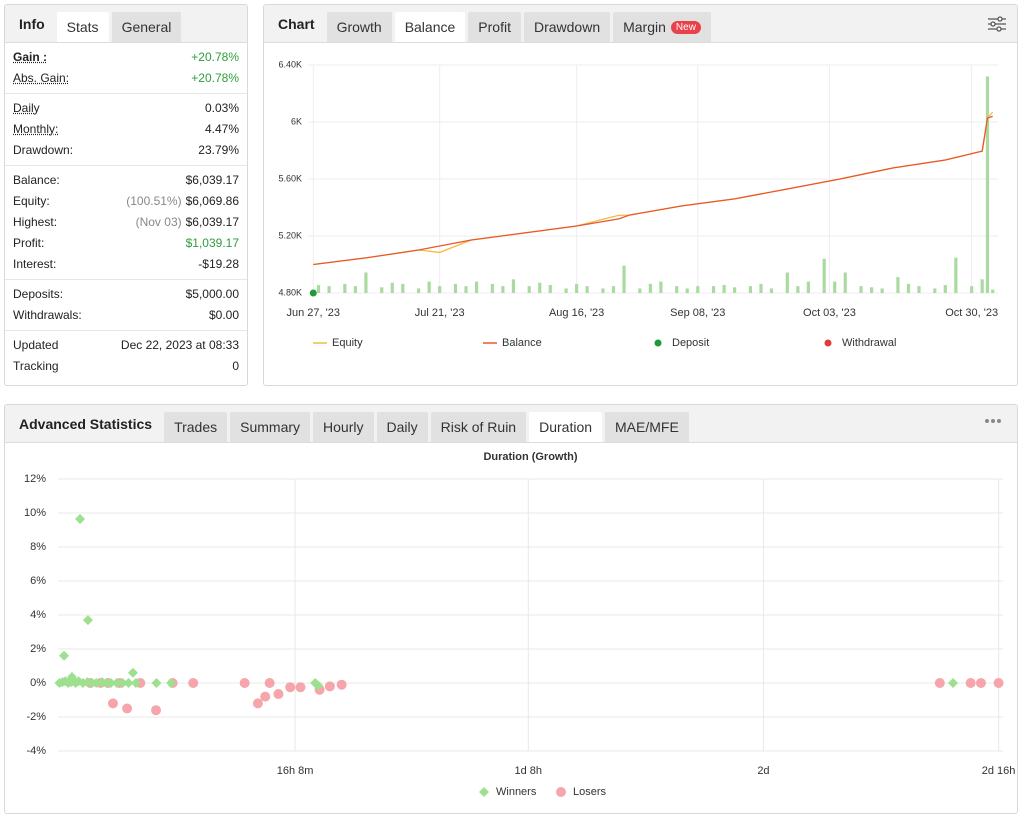 The width and height of the screenshot is (1024, 814). I want to click on tab-label: Margin, so click(644, 27).